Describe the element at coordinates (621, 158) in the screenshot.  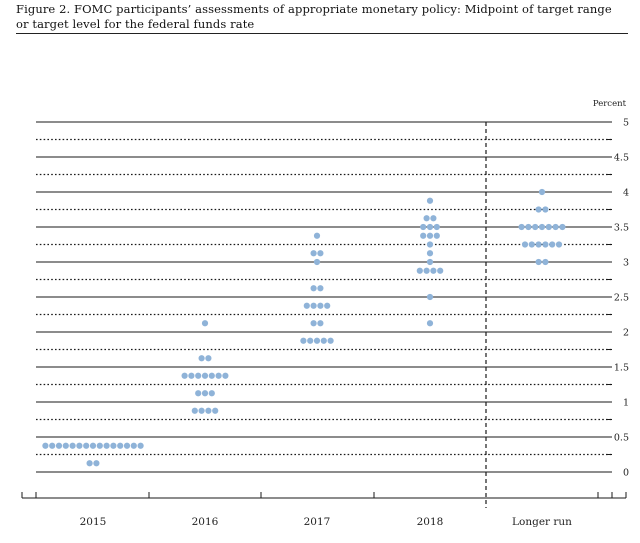
I see `y-tick-label: 4.5` at that location.